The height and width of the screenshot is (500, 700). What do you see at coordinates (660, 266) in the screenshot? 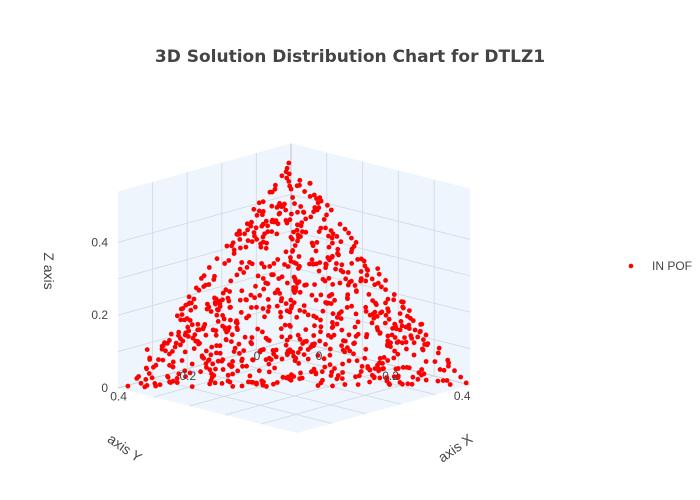
I see `legend: IN POF` at bounding box center [660, 266].